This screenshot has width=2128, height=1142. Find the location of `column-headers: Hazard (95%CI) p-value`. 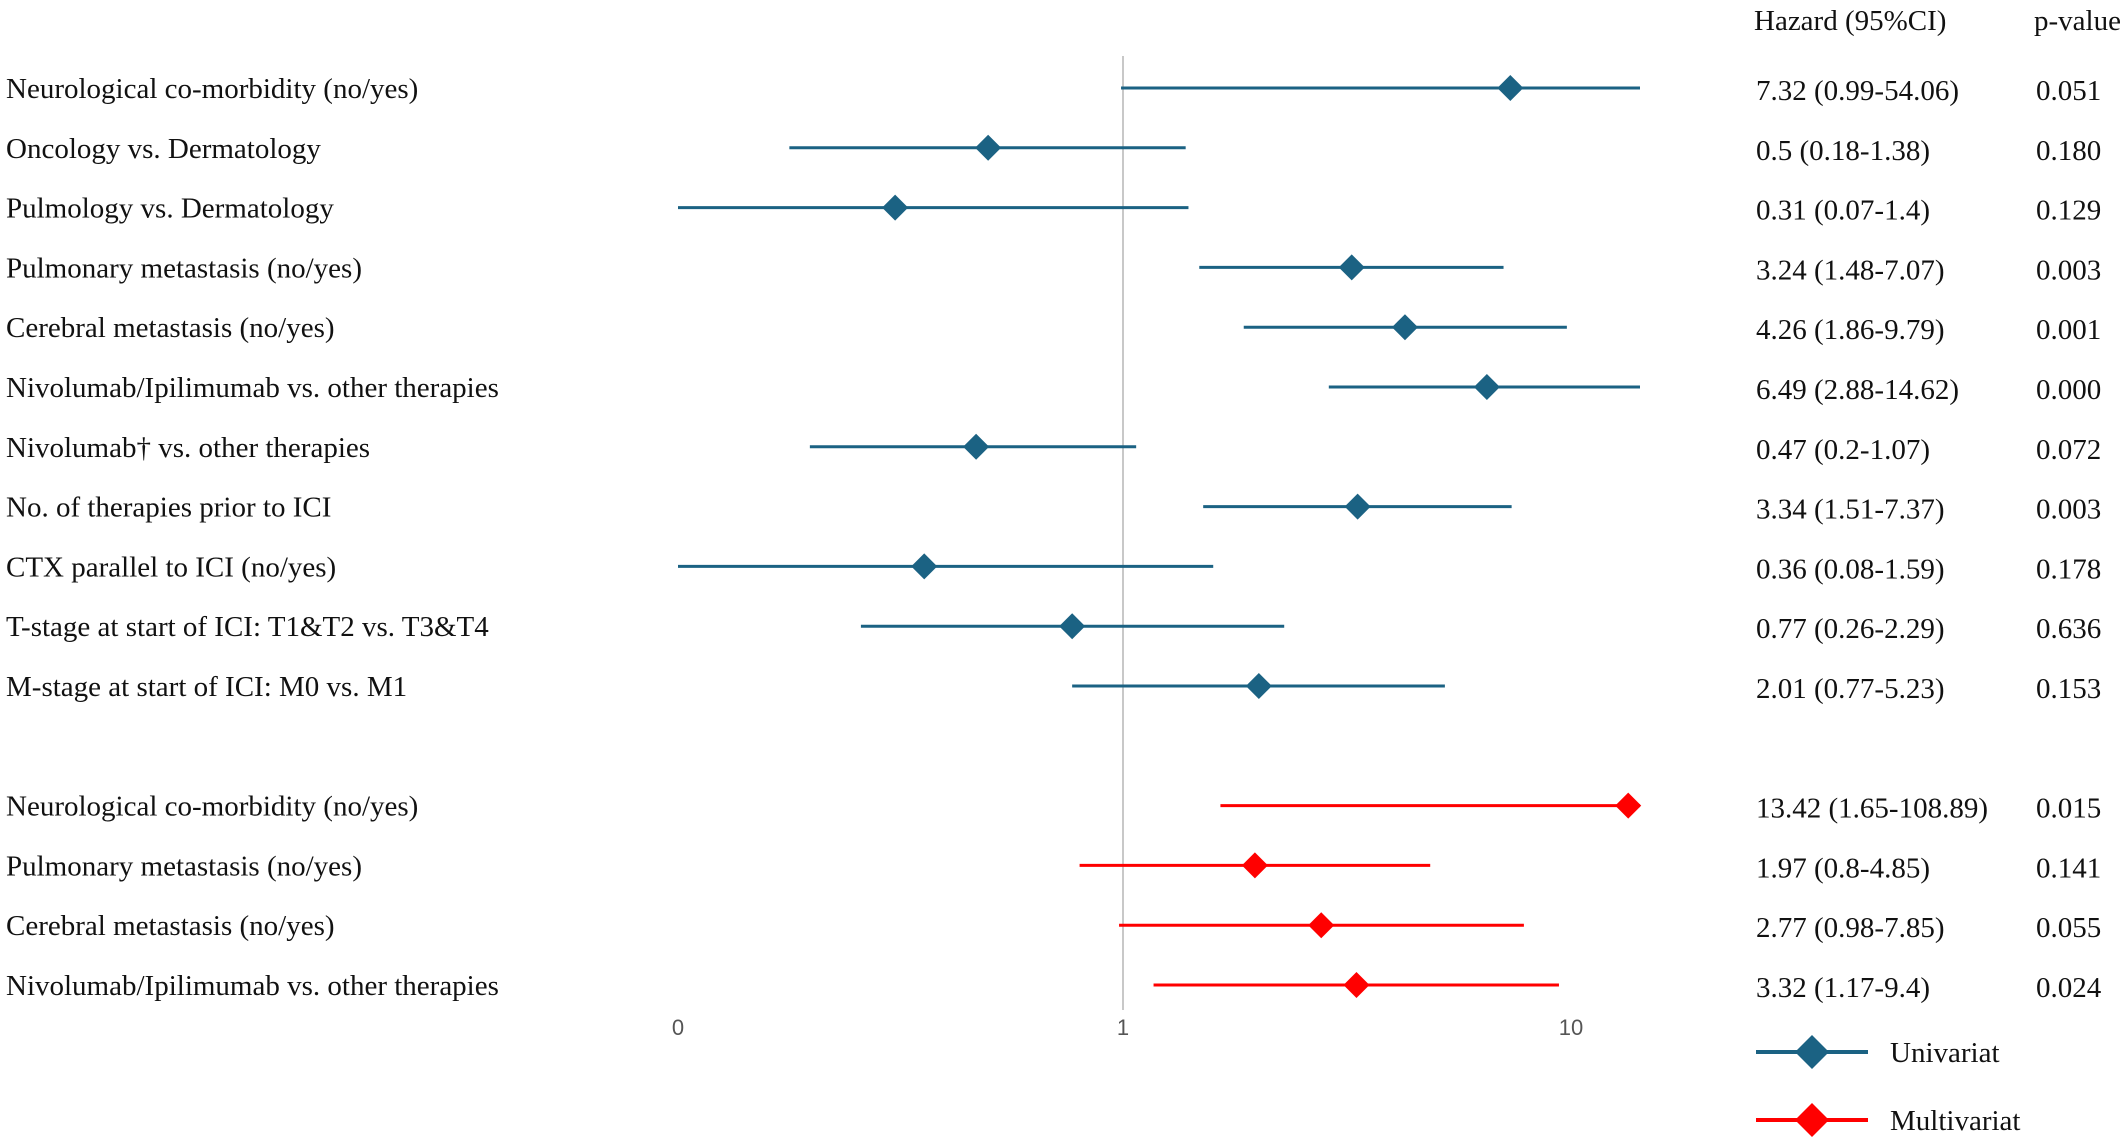

column-headers: Hazard (95%CI) p-value is located at coordinates (1937, 21).